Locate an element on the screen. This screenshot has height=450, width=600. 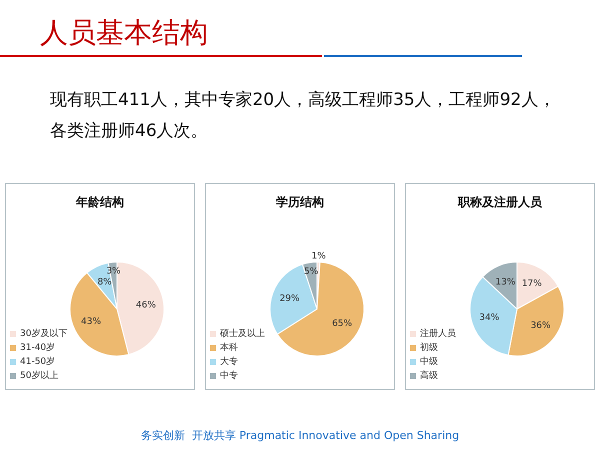
data-label: 36% is located at coordinates (541, 326).